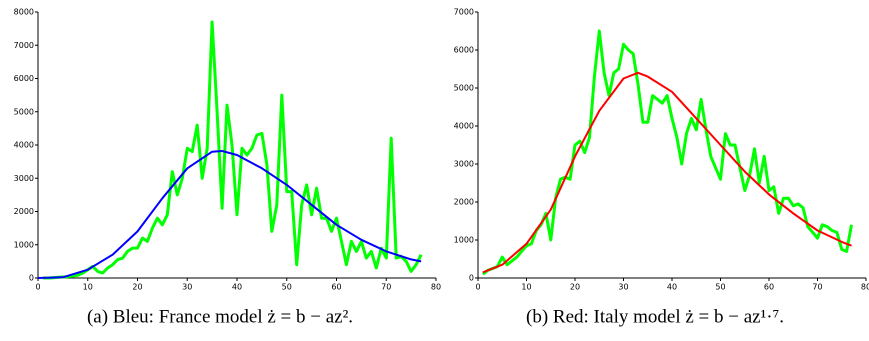  What do you see at coordinates (220, 316) in the screenshot?
I see `caption: (a) Bleu: France model ż = b − az².` at bounding box center [220, 316].